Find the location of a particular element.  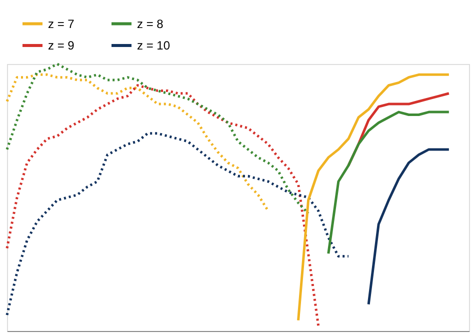

legend-label: z = 9 is located at coordinates (61, 45).